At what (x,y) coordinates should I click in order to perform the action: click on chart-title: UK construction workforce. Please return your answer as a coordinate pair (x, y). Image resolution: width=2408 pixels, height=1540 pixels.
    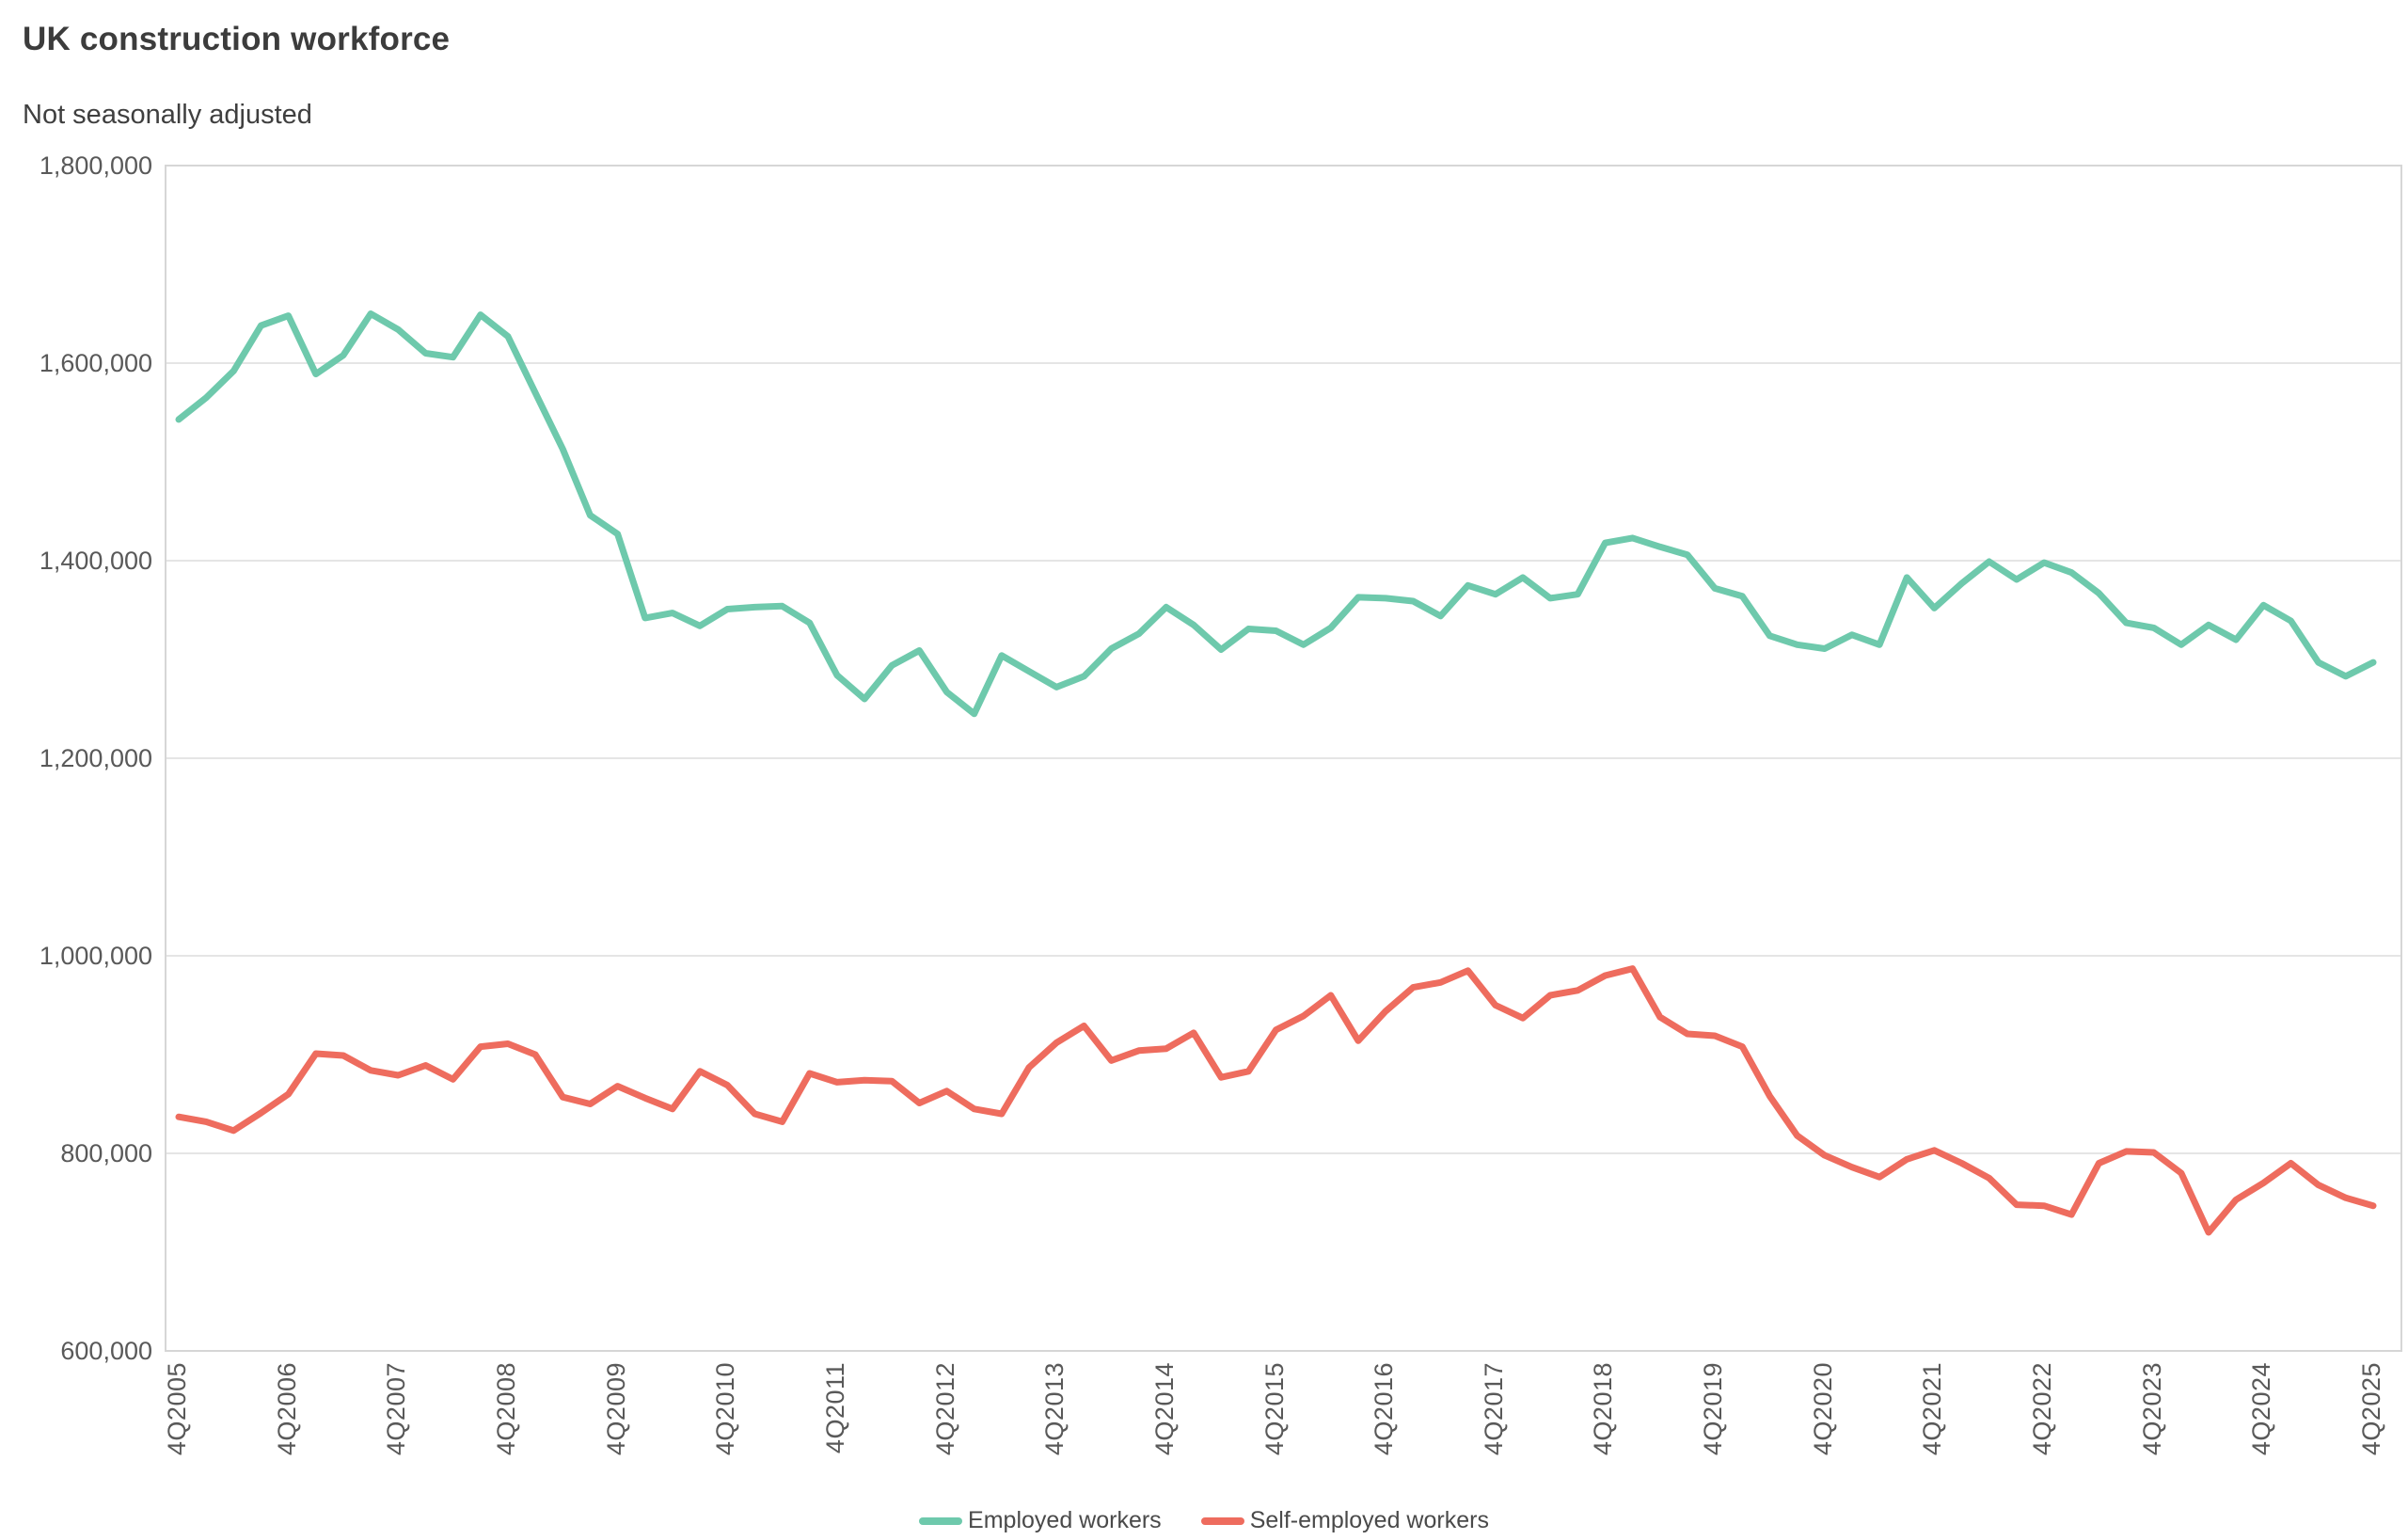
    Looking at the image, I should click on (237, 39).